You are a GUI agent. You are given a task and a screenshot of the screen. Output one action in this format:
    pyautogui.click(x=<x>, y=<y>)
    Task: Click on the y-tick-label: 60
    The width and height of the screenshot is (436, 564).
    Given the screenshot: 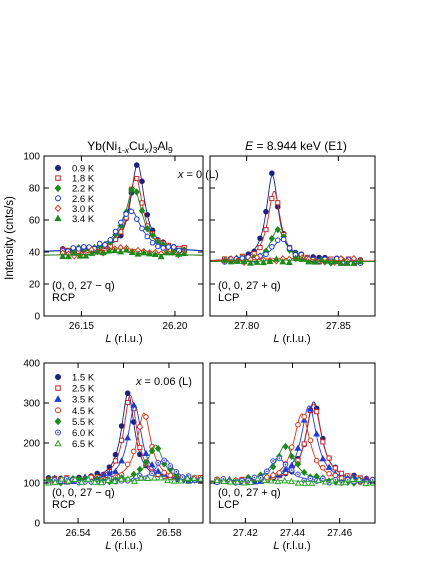 What is the action you would take?
    pyautogui.click(x=35, y=221)
    